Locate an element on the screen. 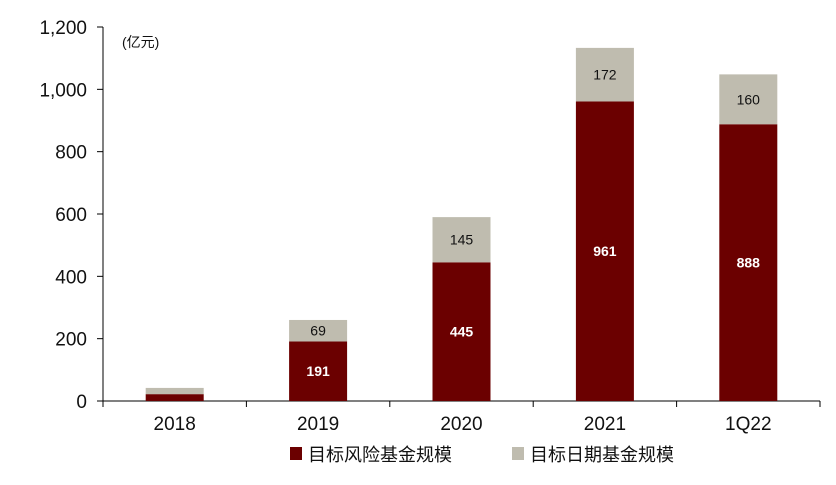  data-label: 445 is located at coordinates (462, 332).